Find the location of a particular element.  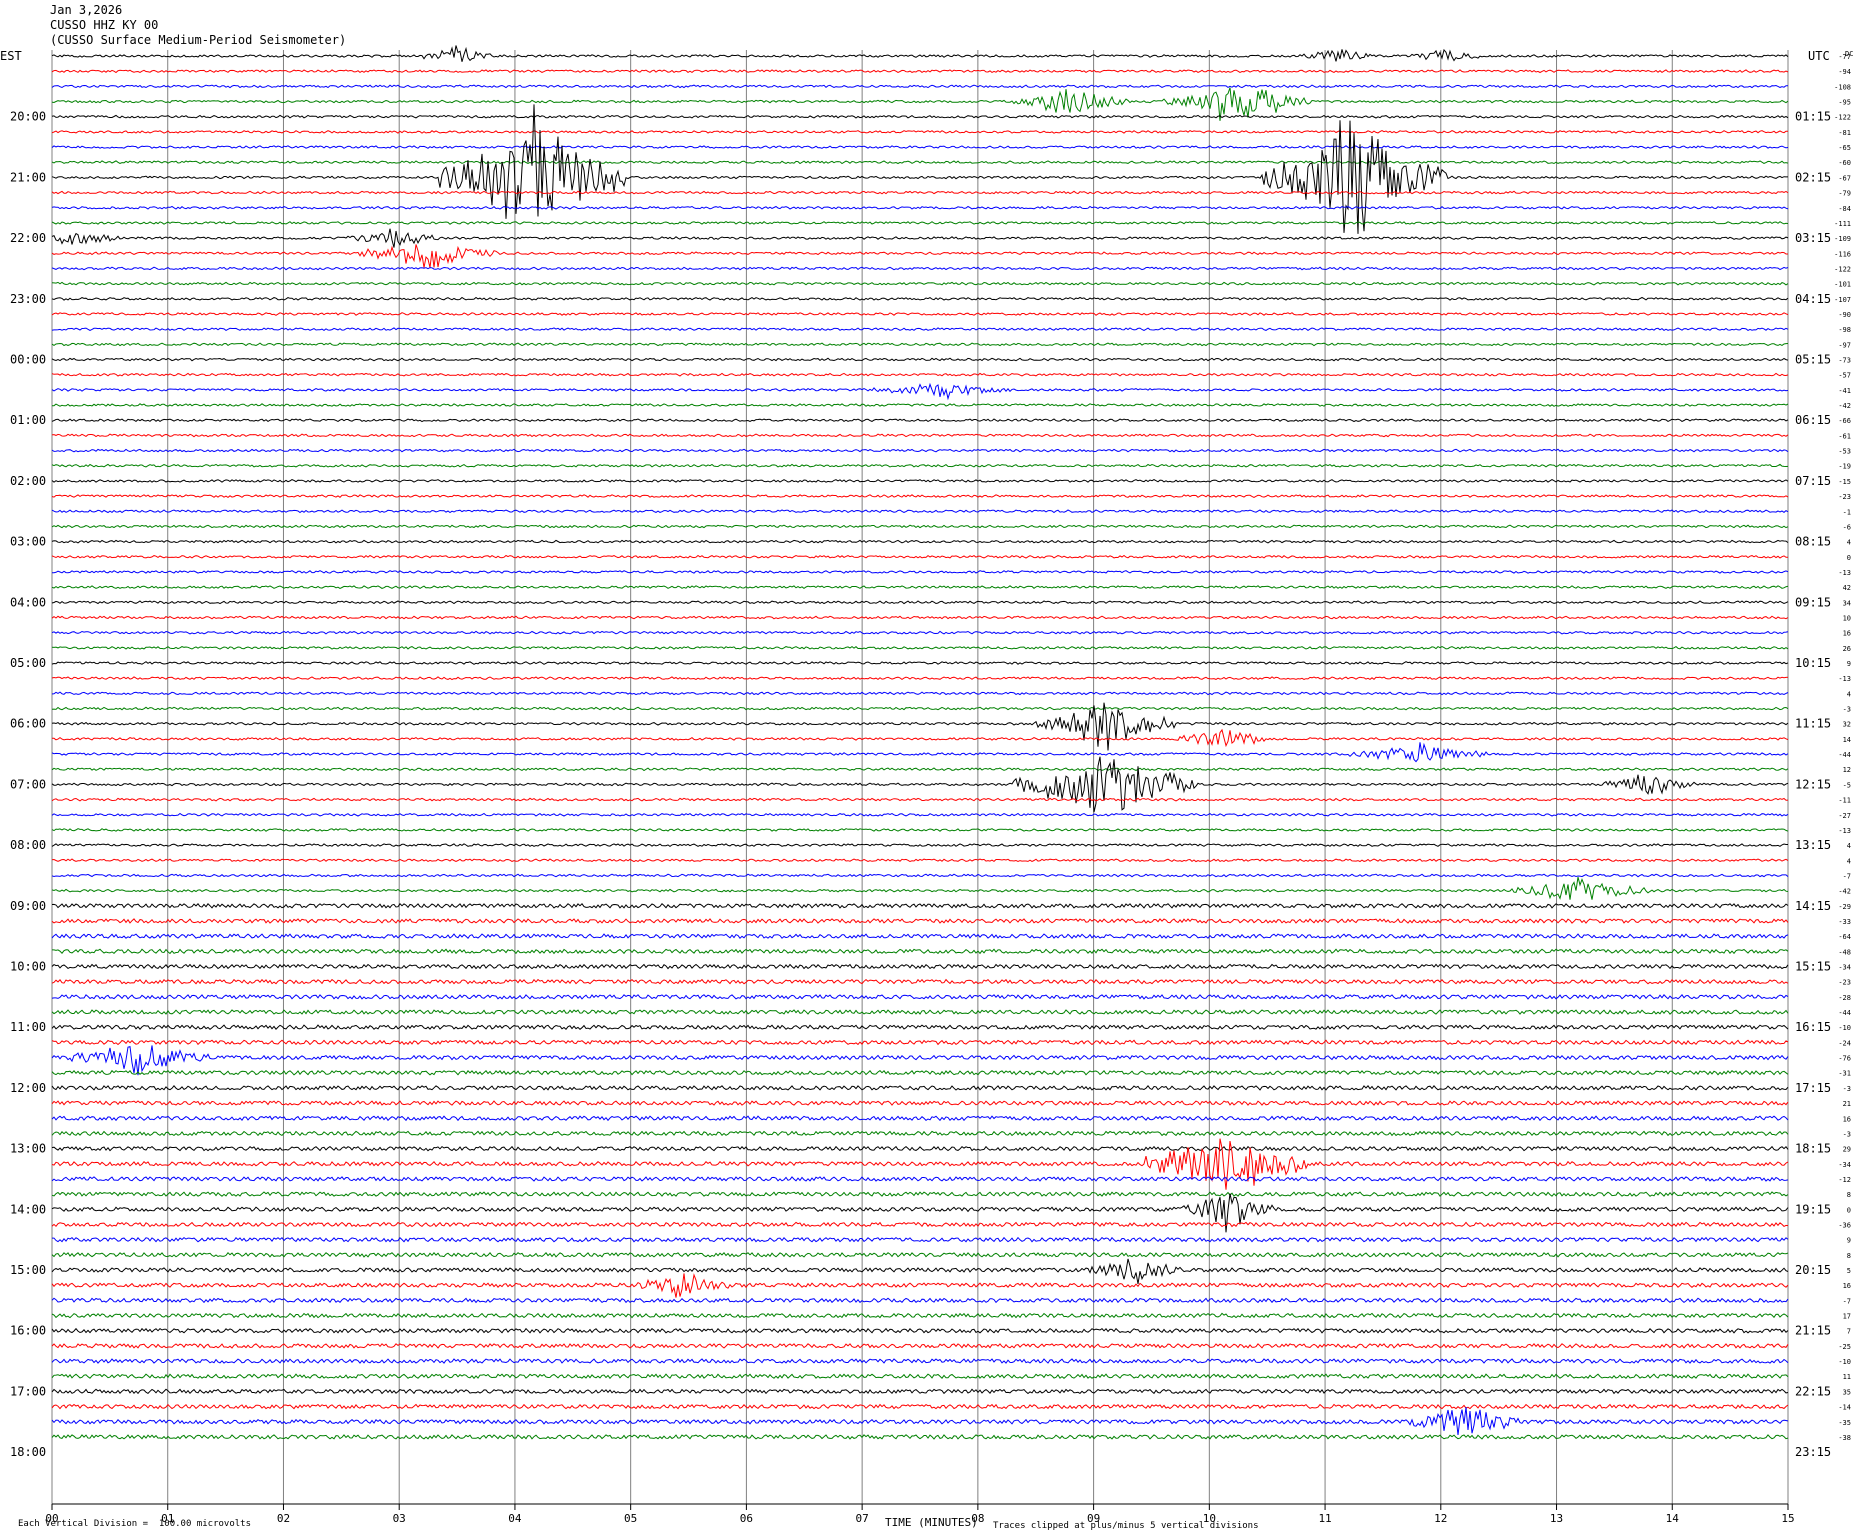

right-hour-label: 05:15 is located at coordinates (1813, 360).